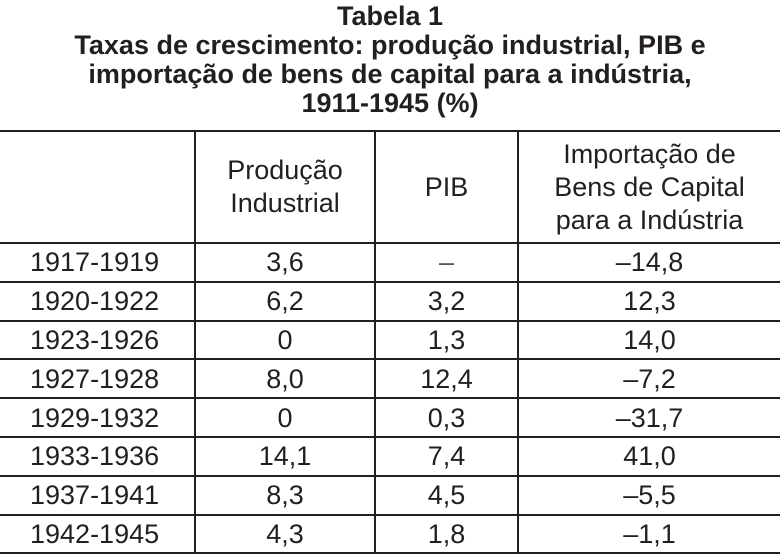 The width and height of the screenshot is (780, 554). What do you see at coordinates (649, 153) in the screenshot?
I see `header-import-line1: Importação de` at bounding box center [649, 153].